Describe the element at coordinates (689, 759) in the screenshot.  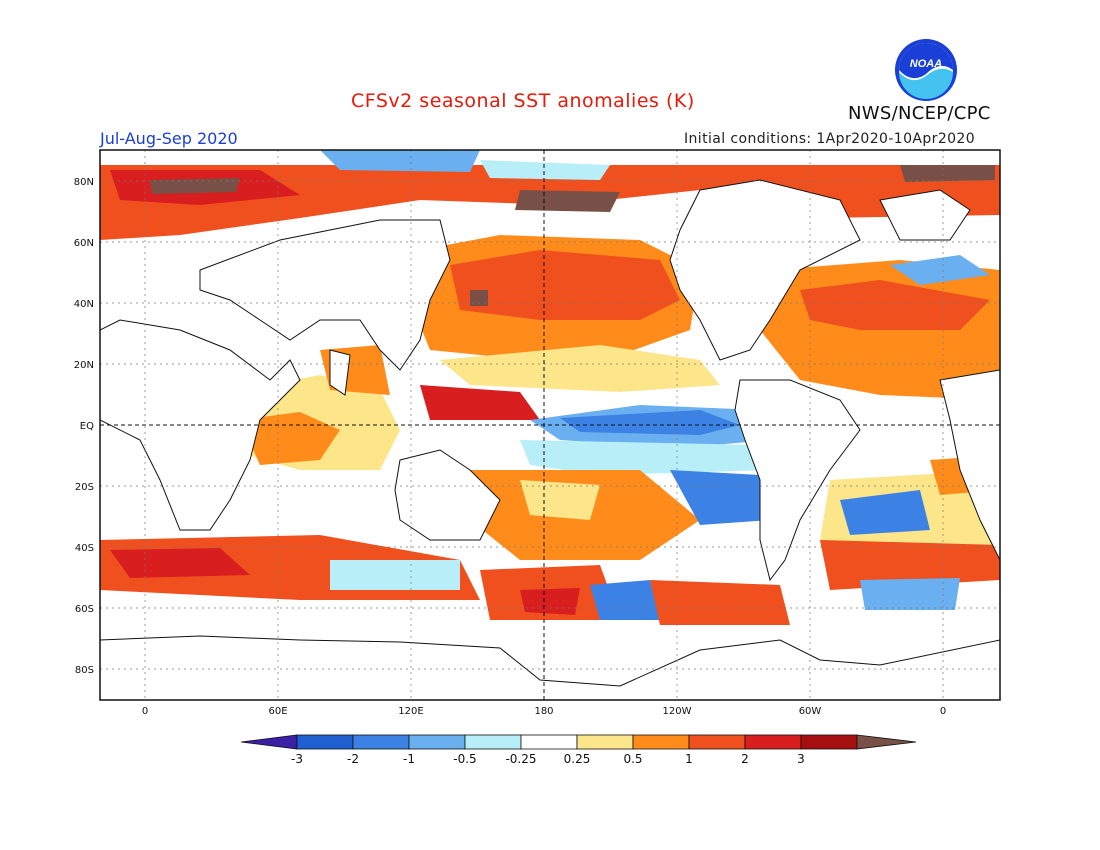
I see `colorbar-label: 1` at that location.